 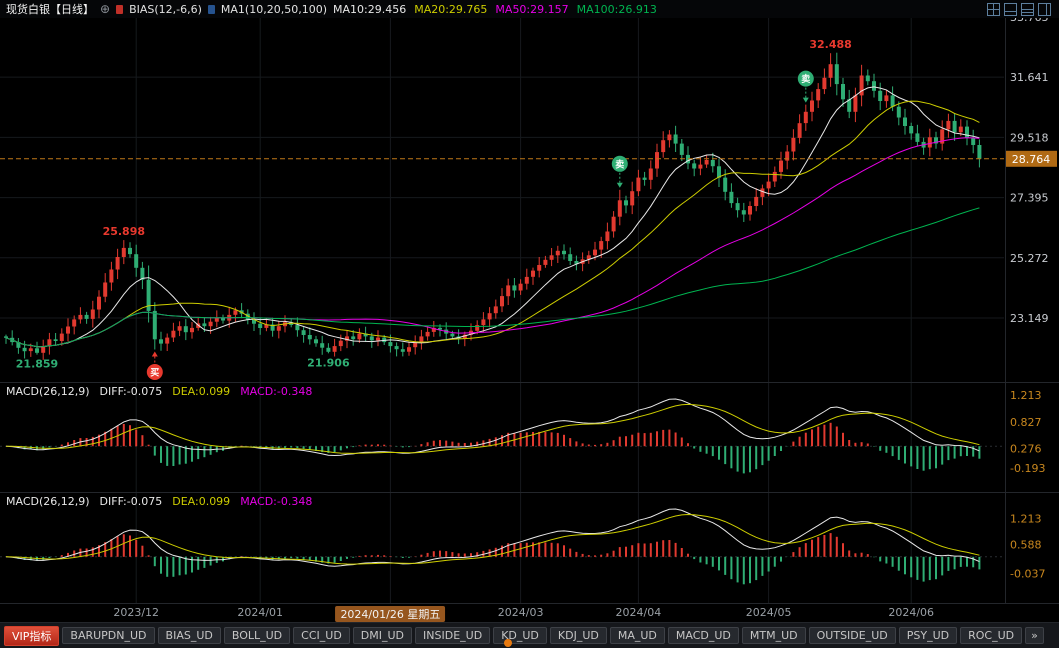 I want to click on indicator-tab-ma_ud: MA_UD, so click(x=637, y=635).